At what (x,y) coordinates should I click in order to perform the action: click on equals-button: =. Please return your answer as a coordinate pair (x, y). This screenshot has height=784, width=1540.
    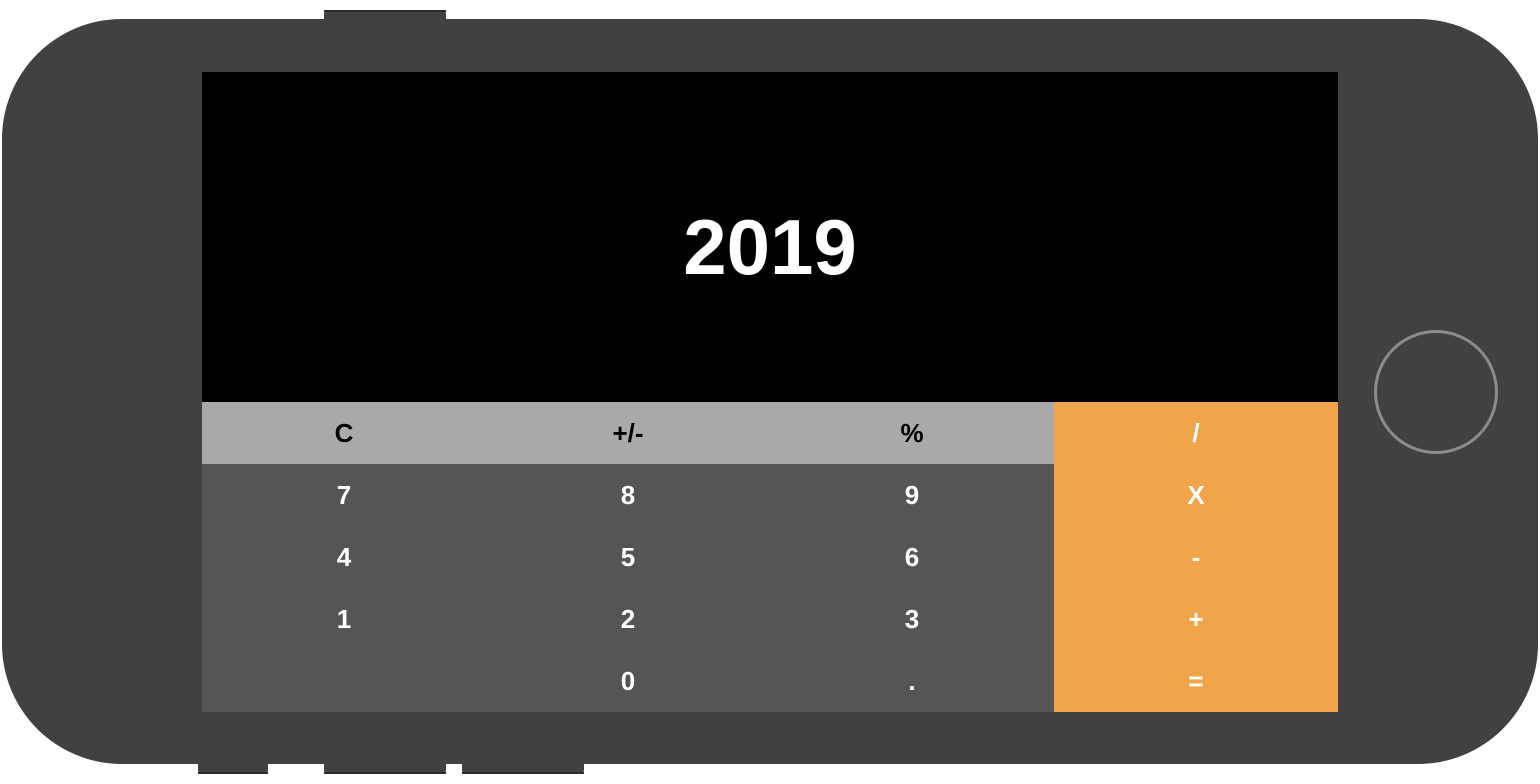
    Looking at the image, I should click on (1196, 681).